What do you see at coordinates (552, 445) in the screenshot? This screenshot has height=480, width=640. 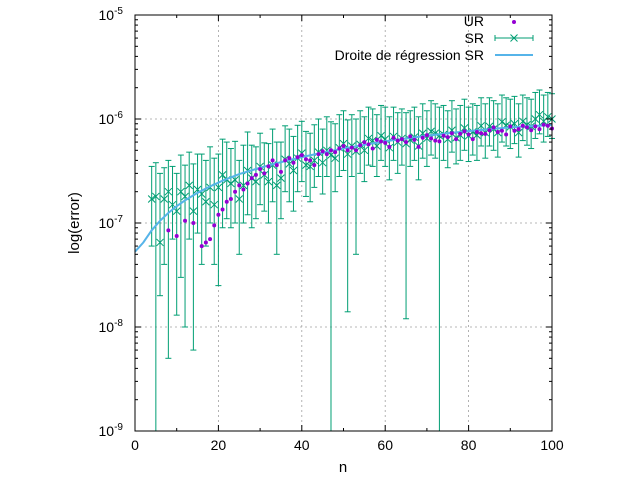 I see `x-tick-label: 100` at bounding box center [552, 445].